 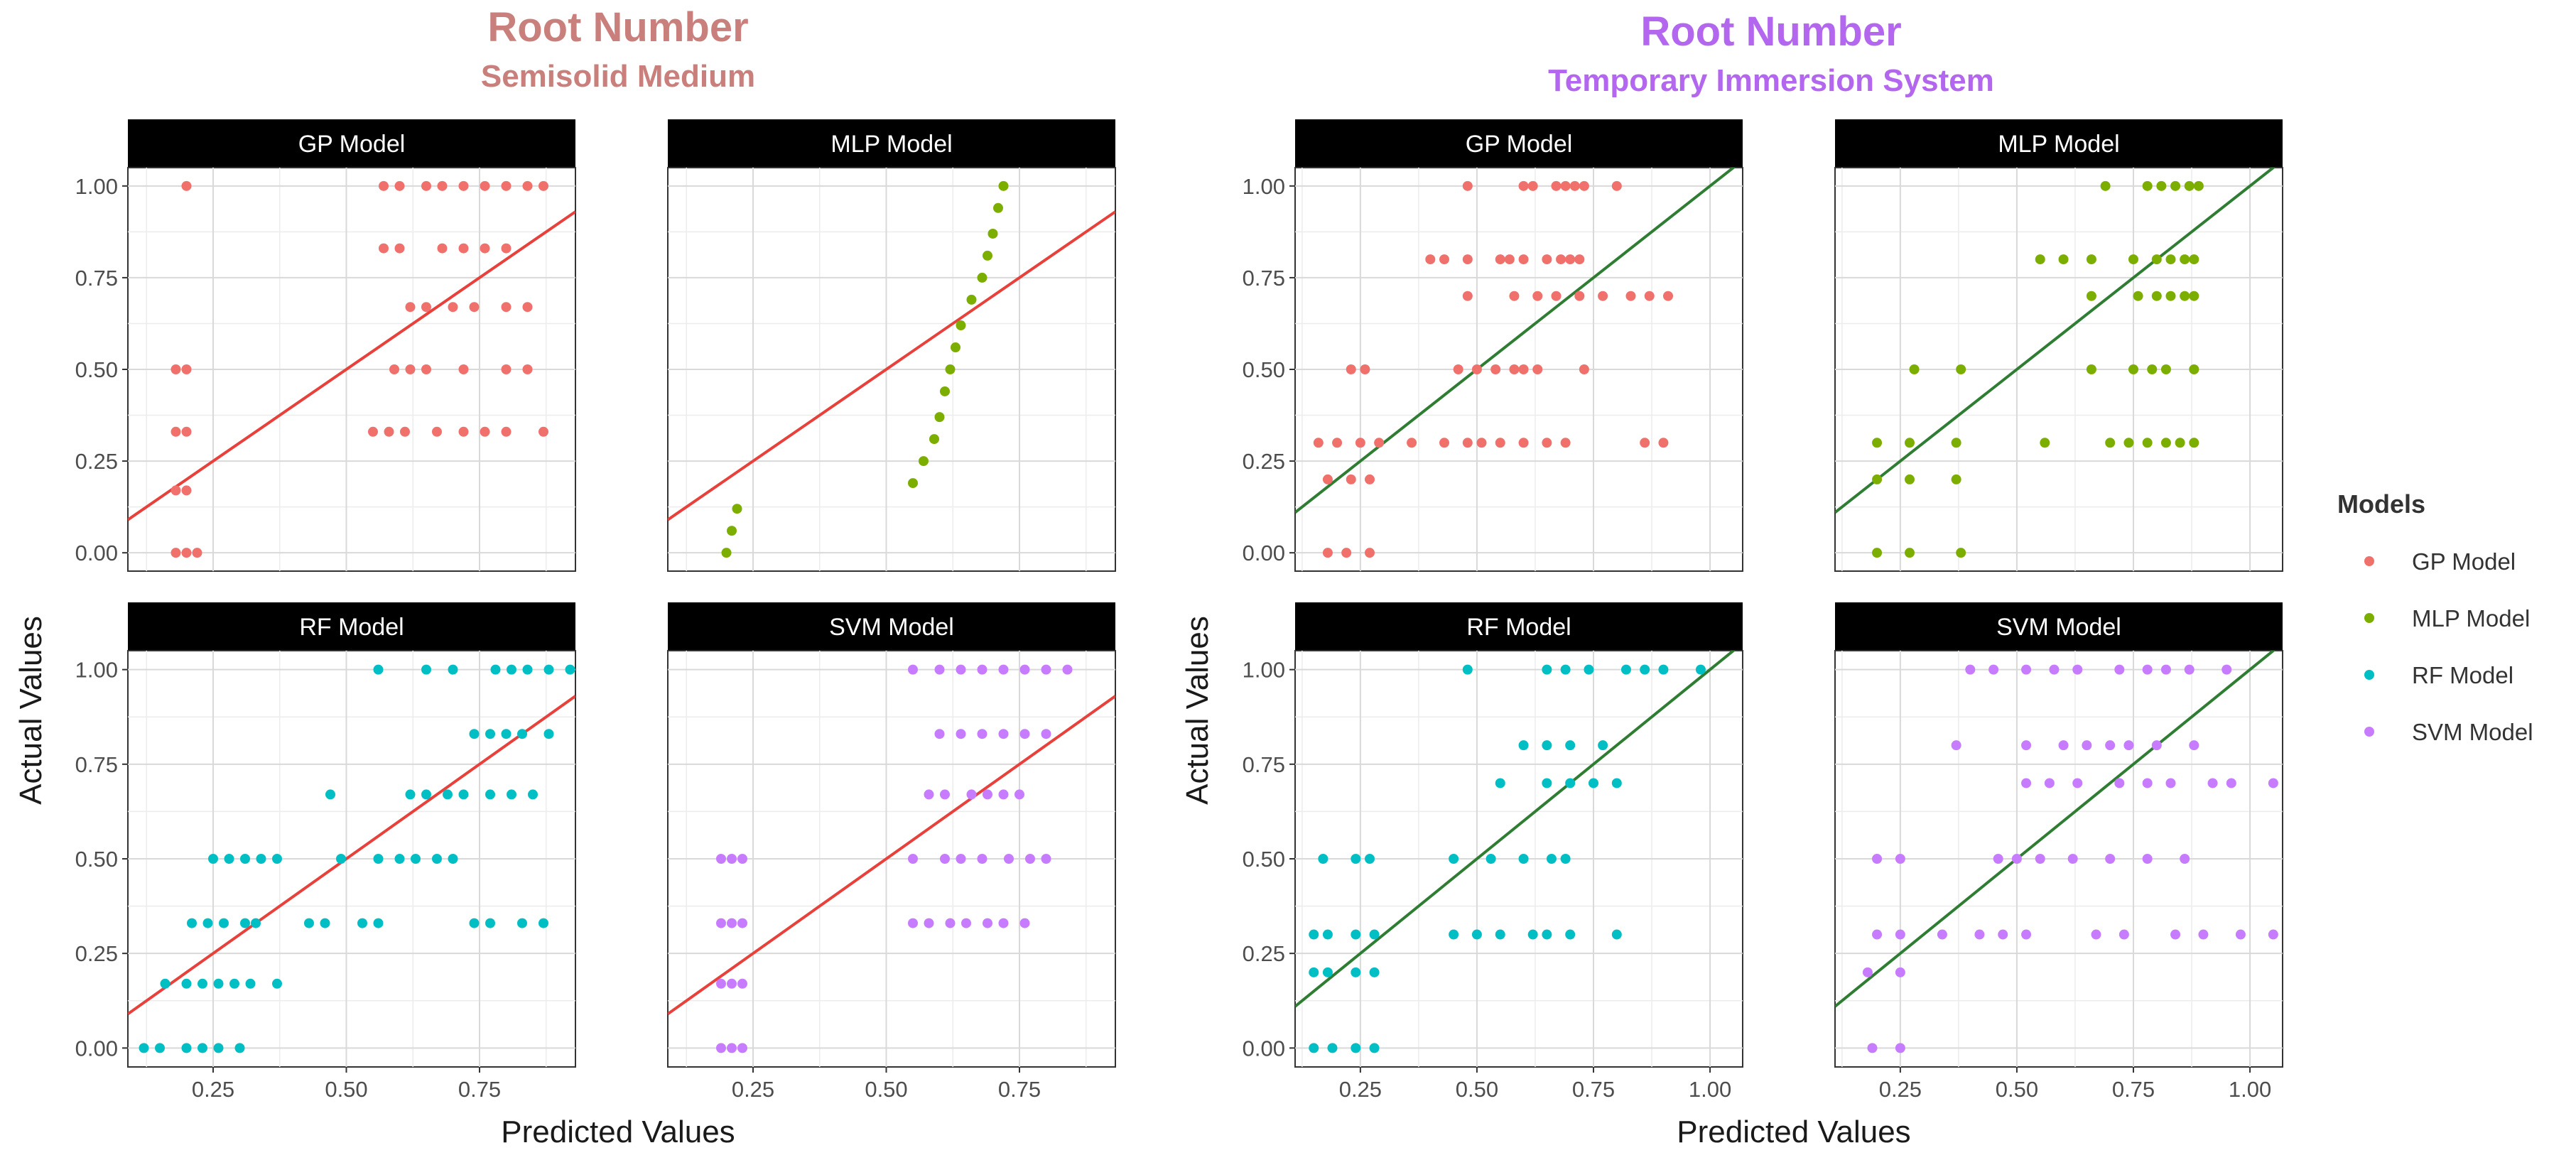 I want to click on panel-rf: RF Model 0.00 0.25 0.50 0.75 1.00 0.25 0.50 0.75, so click(x=325, y=852).